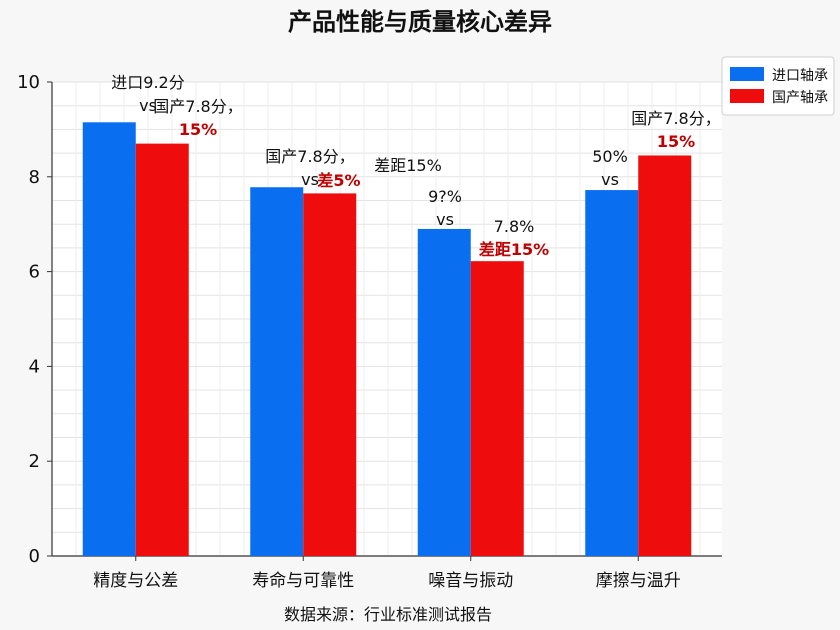 This screenshot has height=630, width=840. I want to click on legend-label: 国产轴承, so click(800, 98).